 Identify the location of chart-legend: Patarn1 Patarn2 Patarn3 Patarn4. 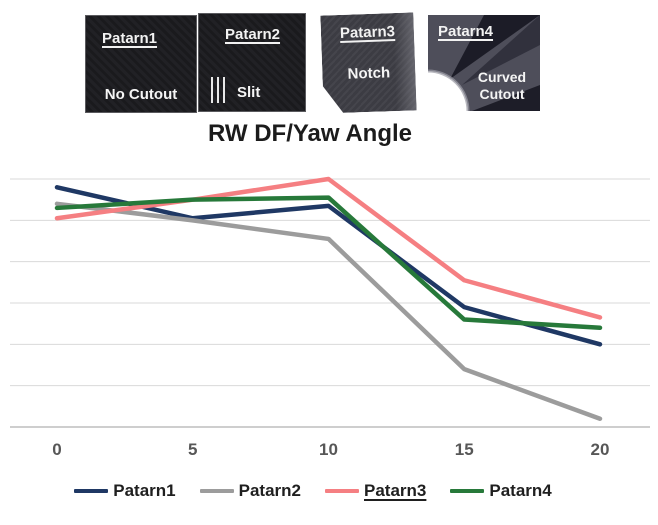
(313, 491).